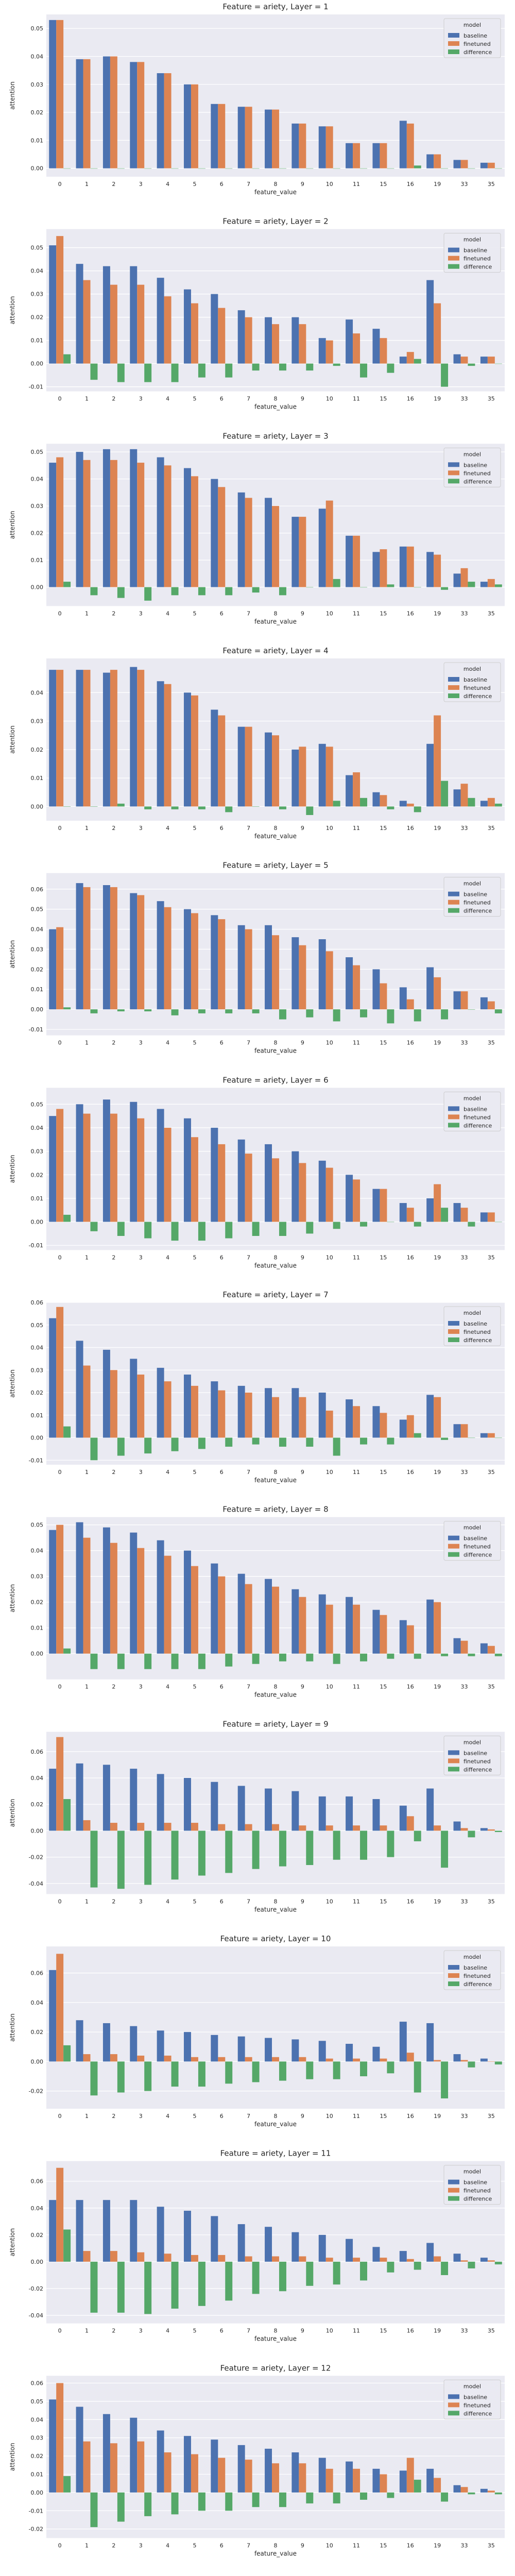 The width and height of the screenshot is (515, 2576). I want to click on x-tick-label: 1, so click(87, 1043).